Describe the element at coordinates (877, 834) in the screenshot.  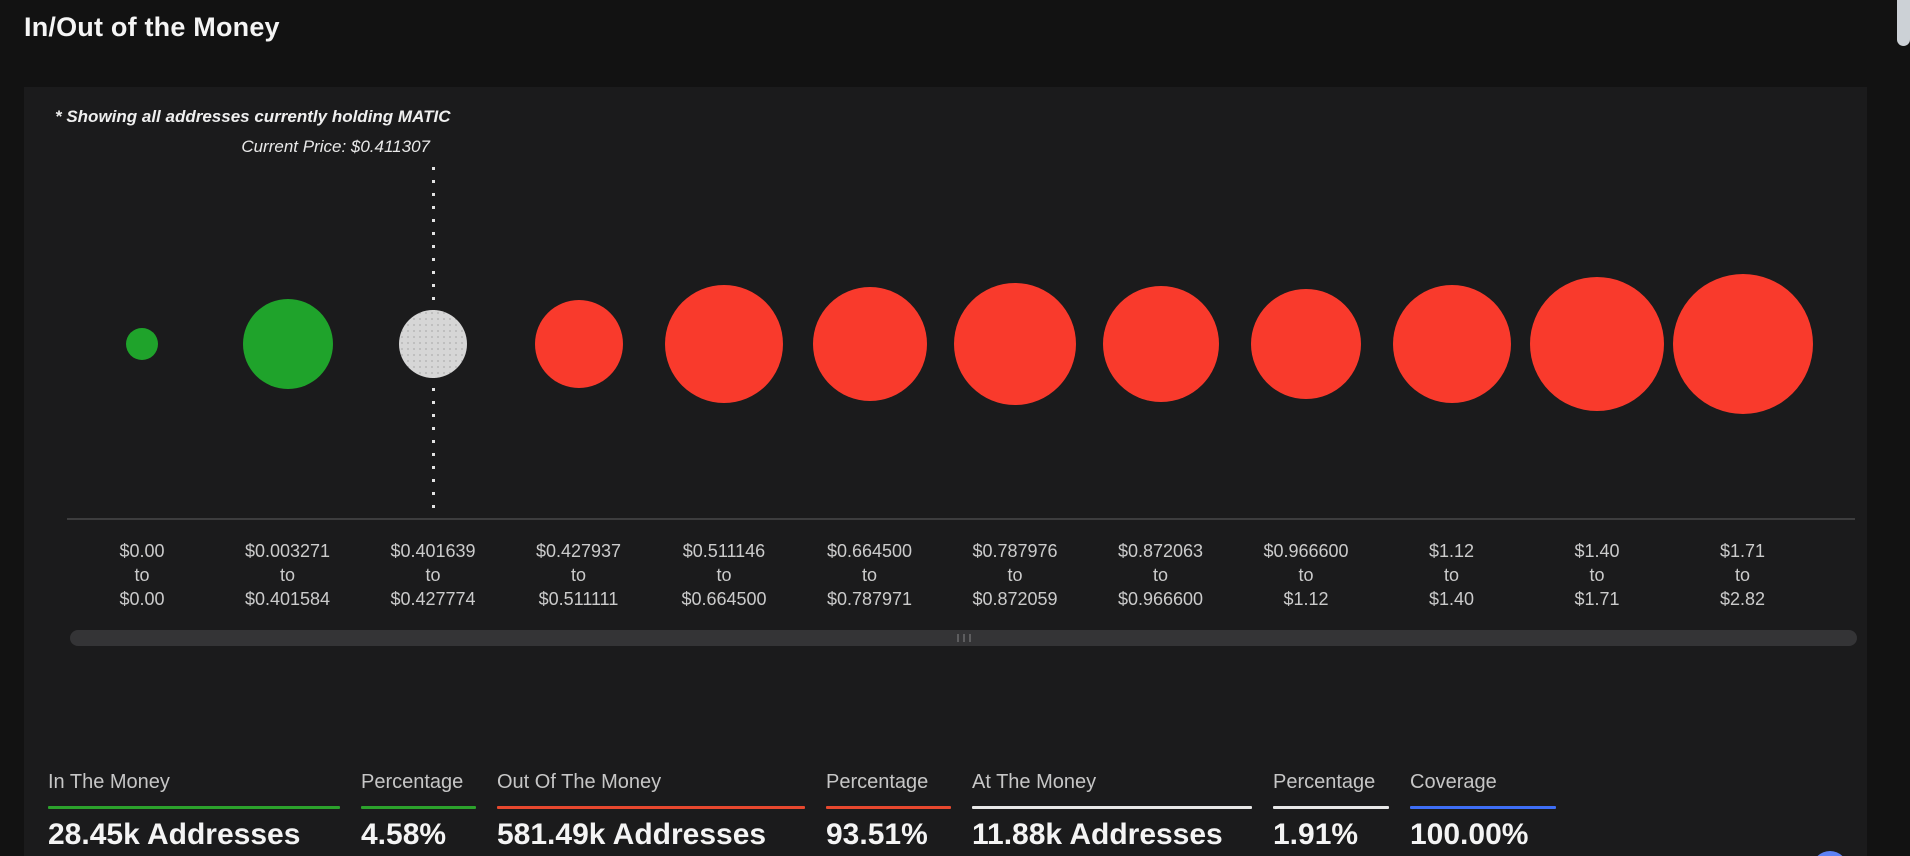
I see `stat-value: 93.51%` at that location.